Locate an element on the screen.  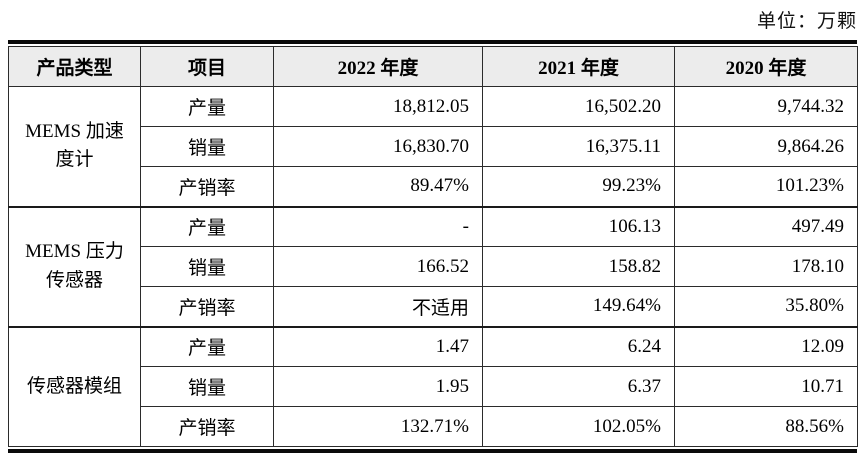
value-cell: 178.10 is located at coordinates (766, 266).